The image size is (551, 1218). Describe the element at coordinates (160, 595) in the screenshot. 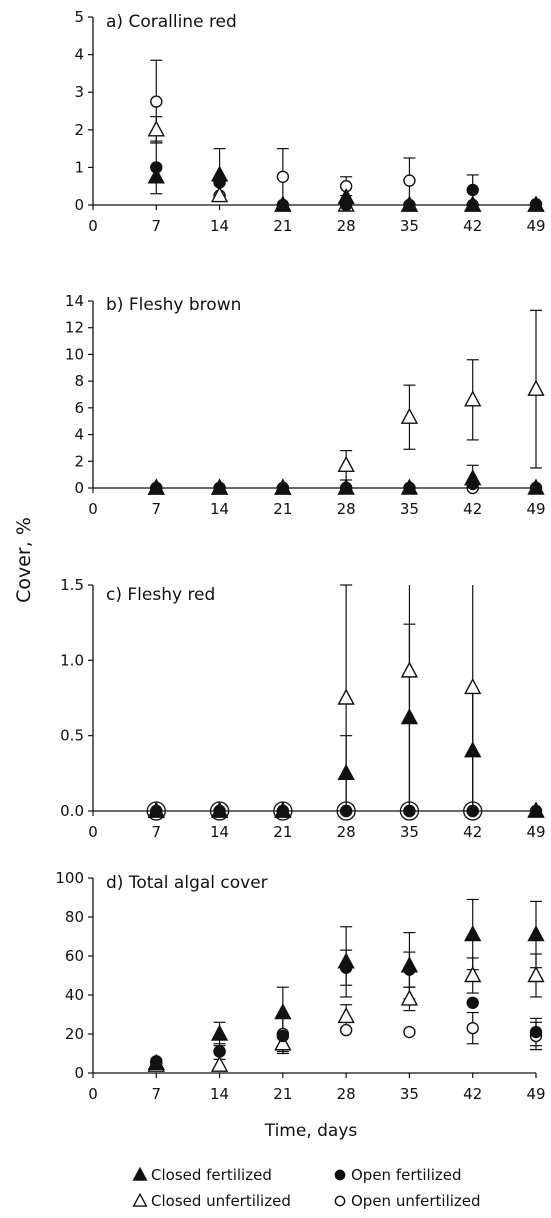

I see `panel-title: c) Fleshy red` at that location.